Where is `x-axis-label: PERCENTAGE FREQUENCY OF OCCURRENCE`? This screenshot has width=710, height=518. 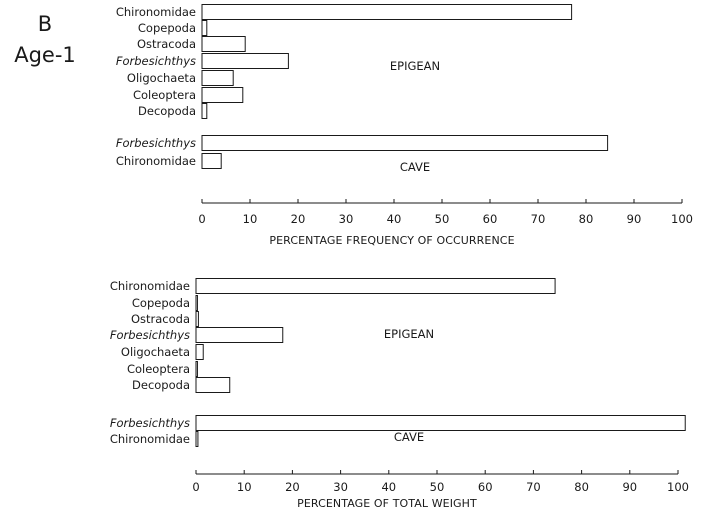 x-axis-label: PERCENTAGE FREQUENCY OF OCCURRENCE is located at coordinates (391, 240).